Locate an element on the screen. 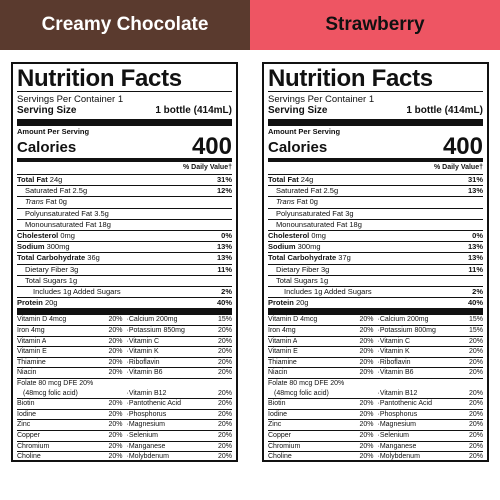  nutrient-row-added-sugars: Includes 1g Added Sugars 2% is located at coordinates (375, 291).